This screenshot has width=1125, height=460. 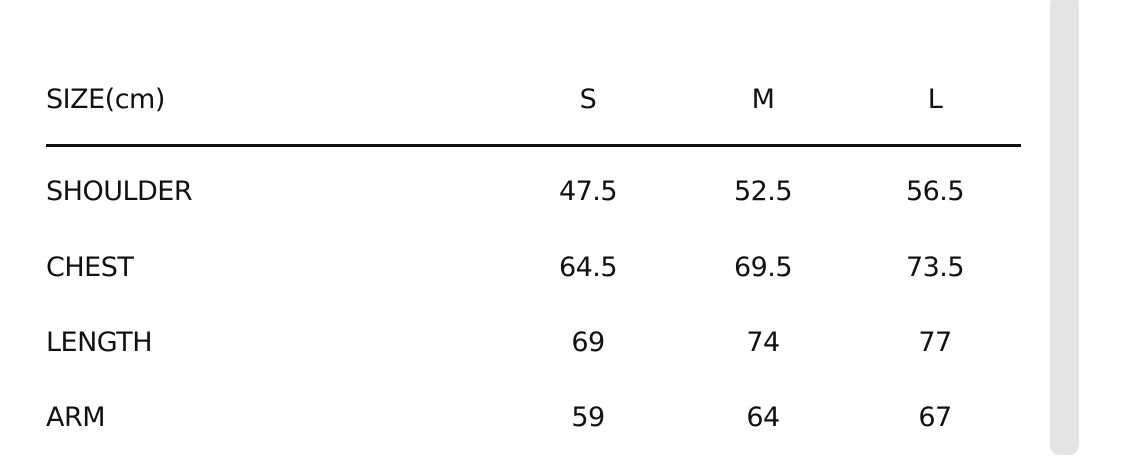 What do you see at coordinates (533, 145) in the screenshot?
I see `header-divider` at bounding box center [533, 145].